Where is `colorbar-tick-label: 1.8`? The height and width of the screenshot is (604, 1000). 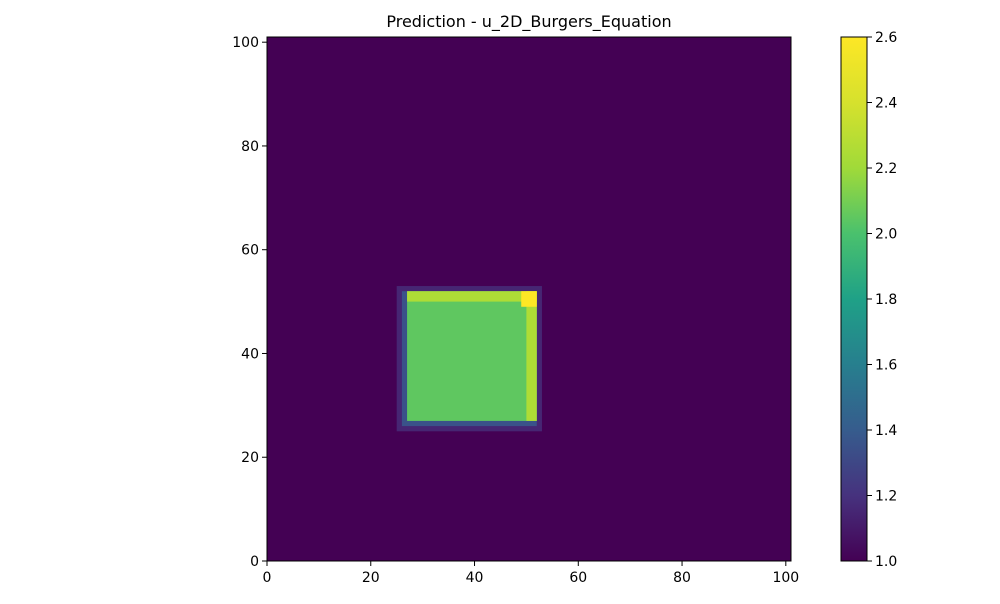 colorbar-tick-label: 1.8 is located at coordinates (886, 300).